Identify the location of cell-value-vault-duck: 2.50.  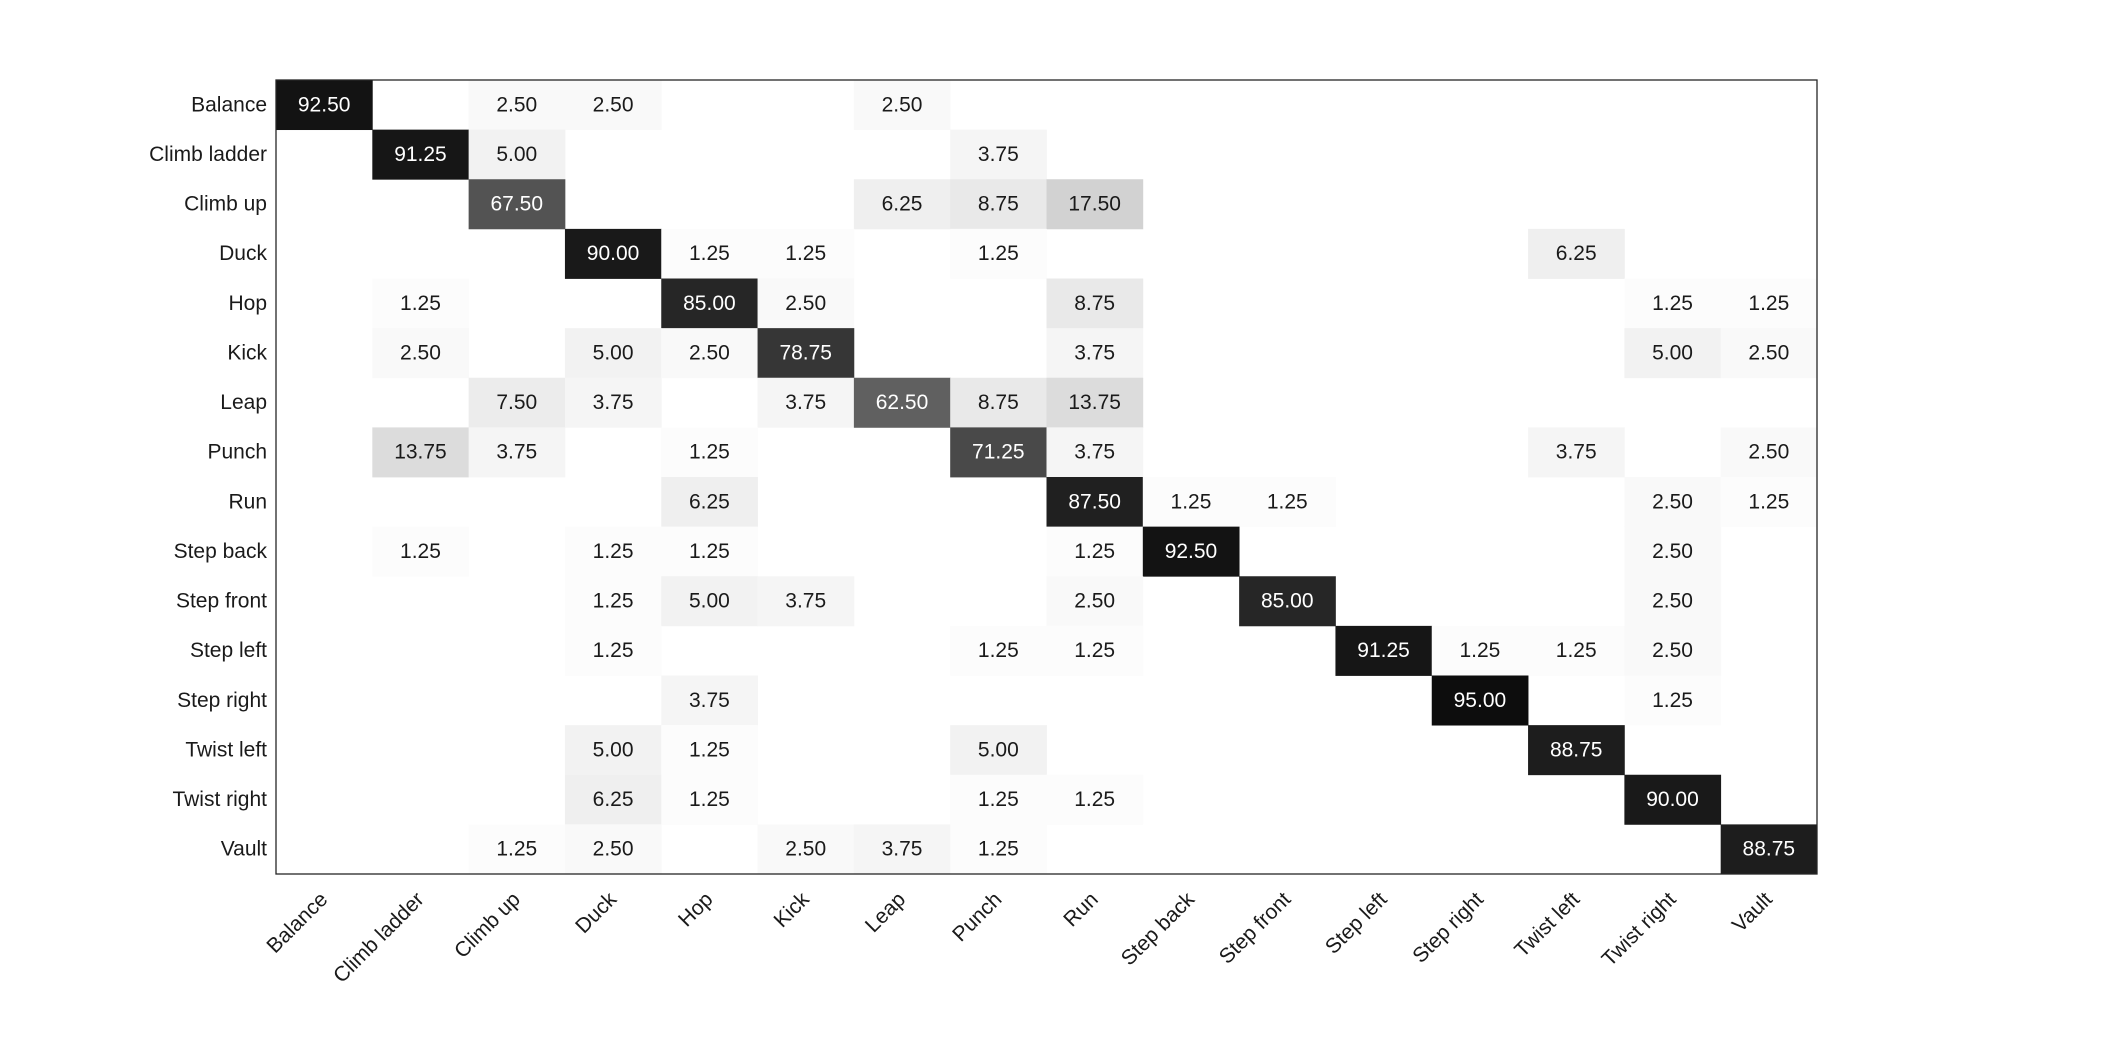
(613, 849).